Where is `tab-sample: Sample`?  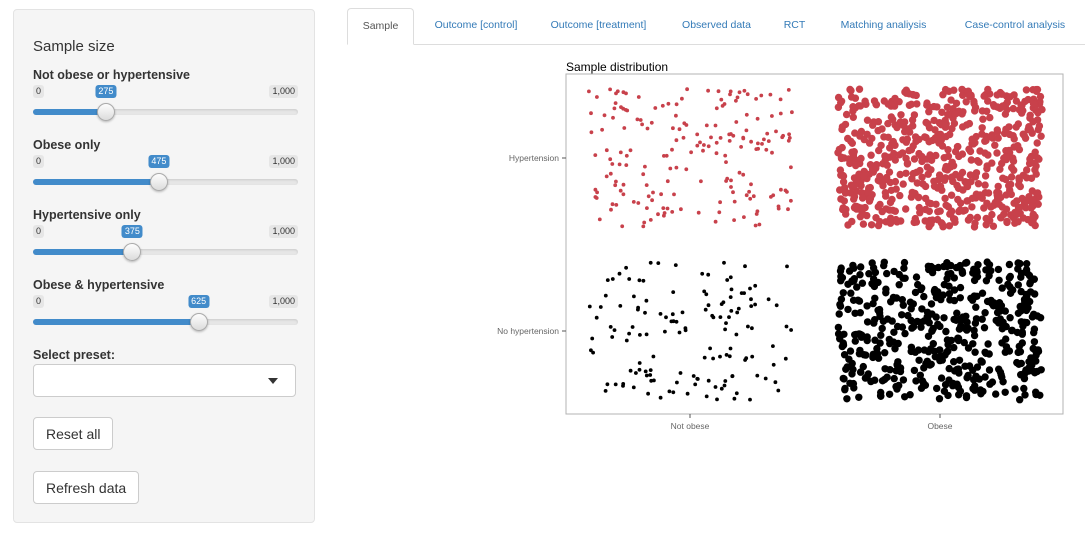
tab-sample: Sample is located at coordinates (380, 26).